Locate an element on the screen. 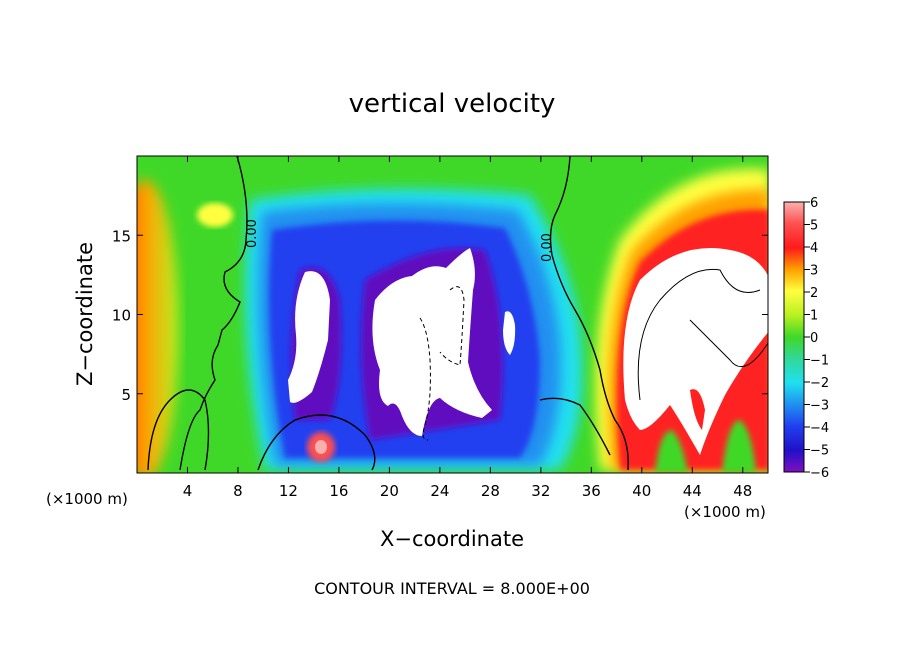 Image resolution: width=904 pixels, height=654 pixels. colorbar-tick-label: −2 is located at coordinates (819, 383).